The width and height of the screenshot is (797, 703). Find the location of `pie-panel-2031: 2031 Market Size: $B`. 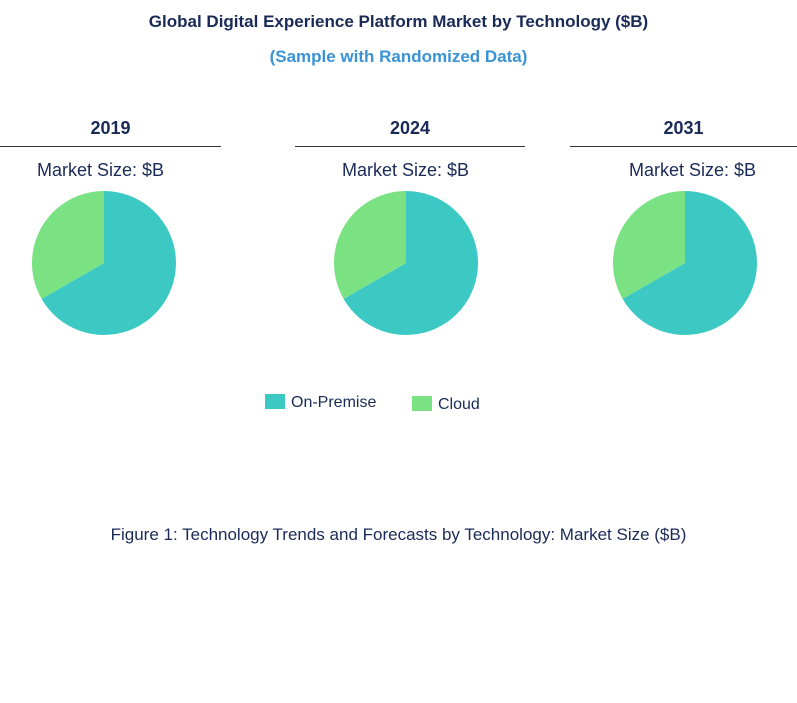

pie-panel-2031: 2031 Market Size: $B is located at coordinates (683, 226).